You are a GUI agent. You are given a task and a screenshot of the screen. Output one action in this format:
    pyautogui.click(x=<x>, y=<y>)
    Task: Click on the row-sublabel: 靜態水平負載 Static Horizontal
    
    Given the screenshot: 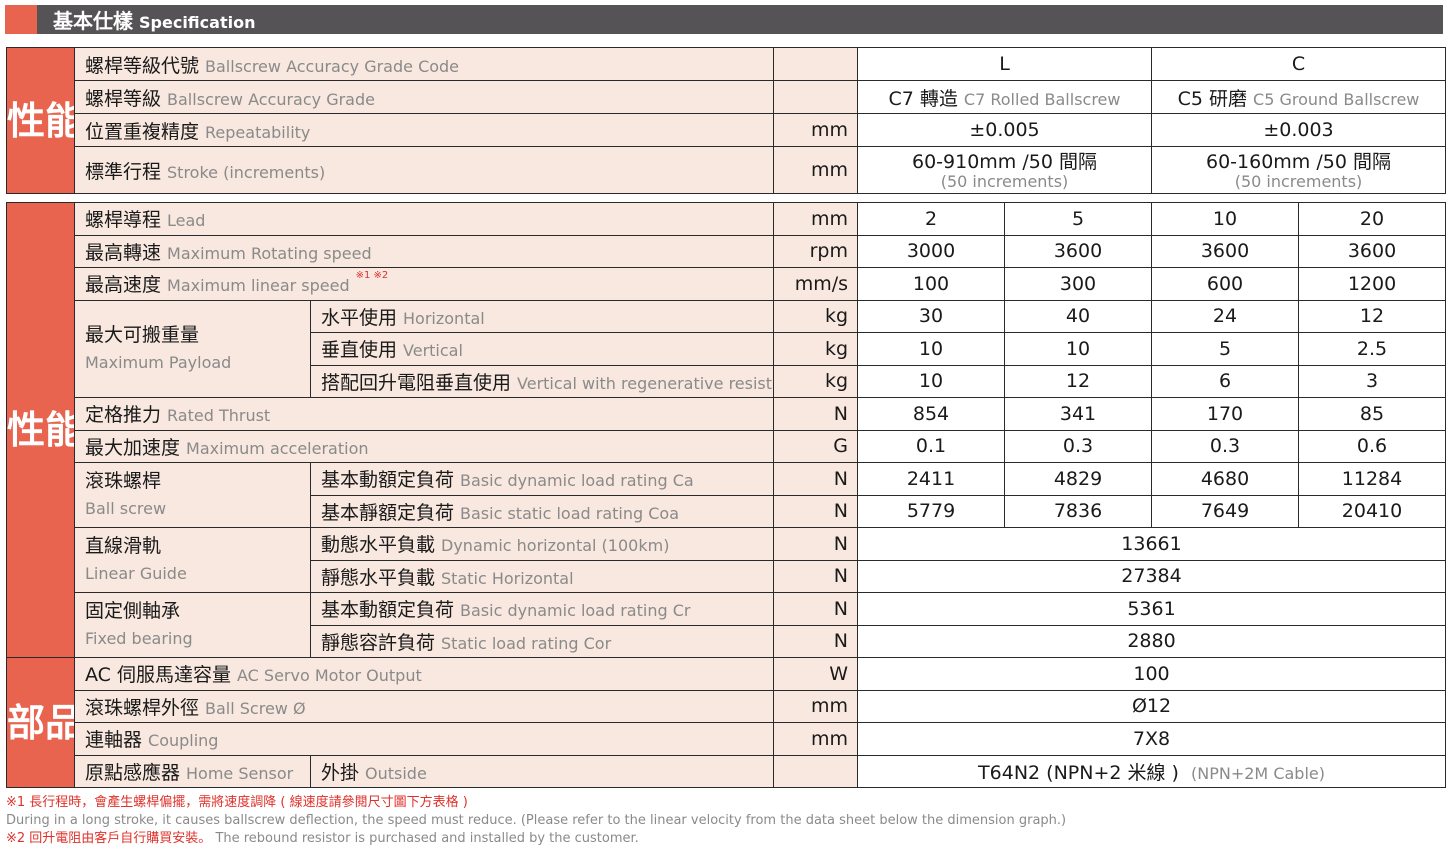 What is the action you would take?
    pyautogui.click(x=542, y=576)
    